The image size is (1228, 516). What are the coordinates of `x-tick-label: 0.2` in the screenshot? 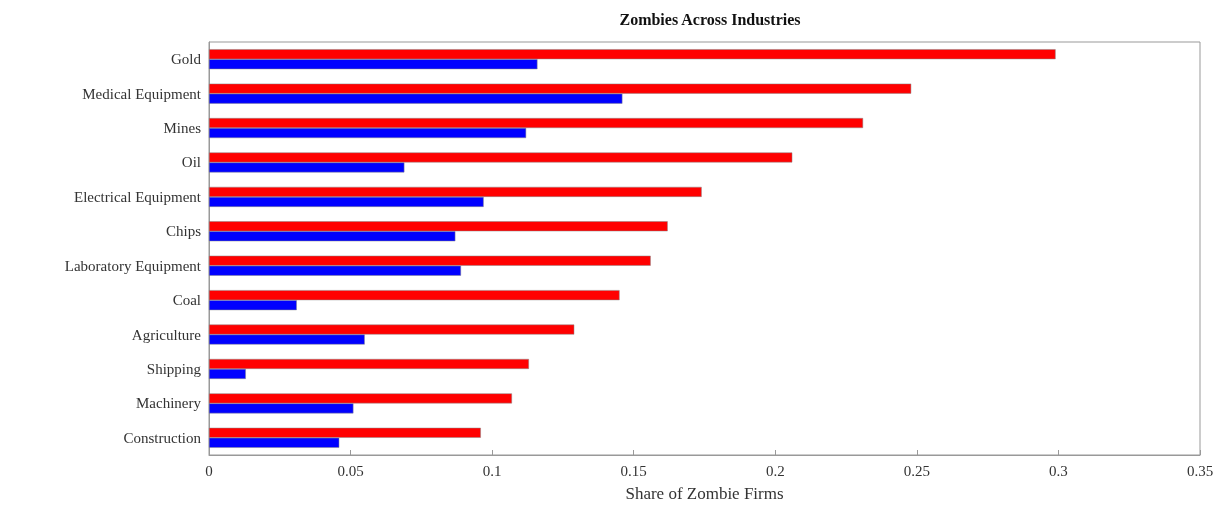 It's located at (775, 470).